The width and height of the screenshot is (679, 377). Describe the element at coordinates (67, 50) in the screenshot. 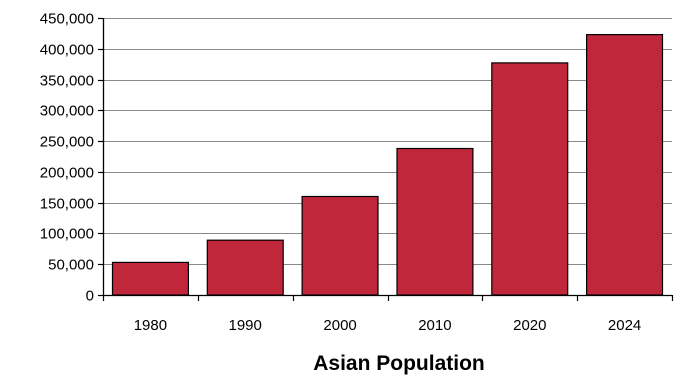

I see `y-tick-label: 400,000` at that location.